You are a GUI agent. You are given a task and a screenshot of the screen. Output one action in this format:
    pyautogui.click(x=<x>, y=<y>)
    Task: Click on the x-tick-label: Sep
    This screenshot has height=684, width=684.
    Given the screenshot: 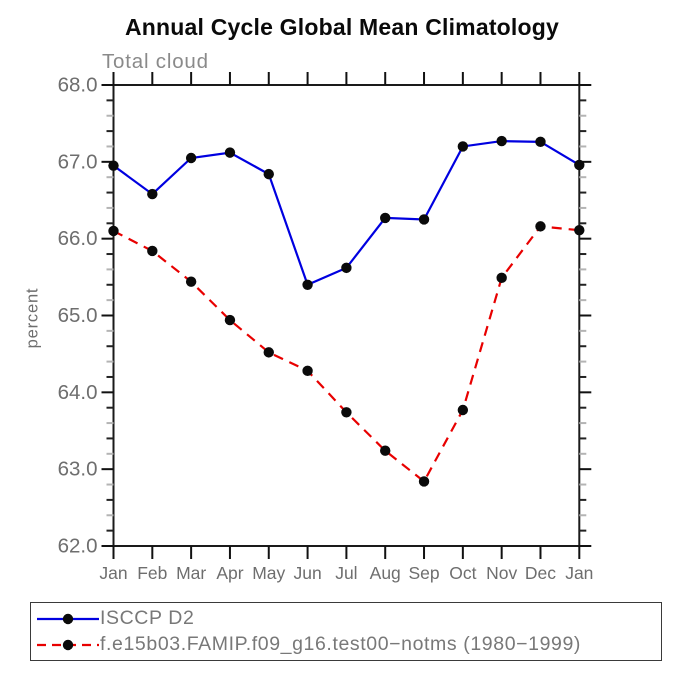 What is the action you would take?
    pyautogui.click(x=423, y=573)
    